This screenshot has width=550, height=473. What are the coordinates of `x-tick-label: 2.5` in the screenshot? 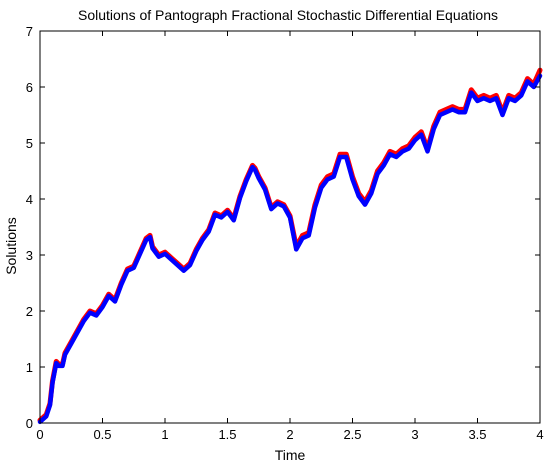 It's located at (352, 434).